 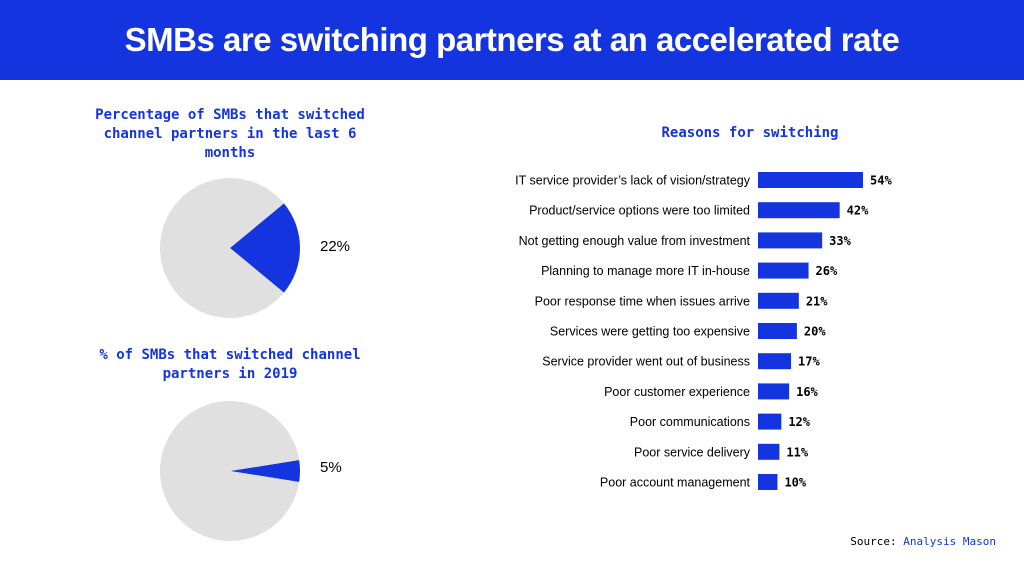 What do you see at coordinates (635, 241) in the screenshot?
I see `bar-category-label: Not getting enough value from investment` at bounding box center [635, 241].